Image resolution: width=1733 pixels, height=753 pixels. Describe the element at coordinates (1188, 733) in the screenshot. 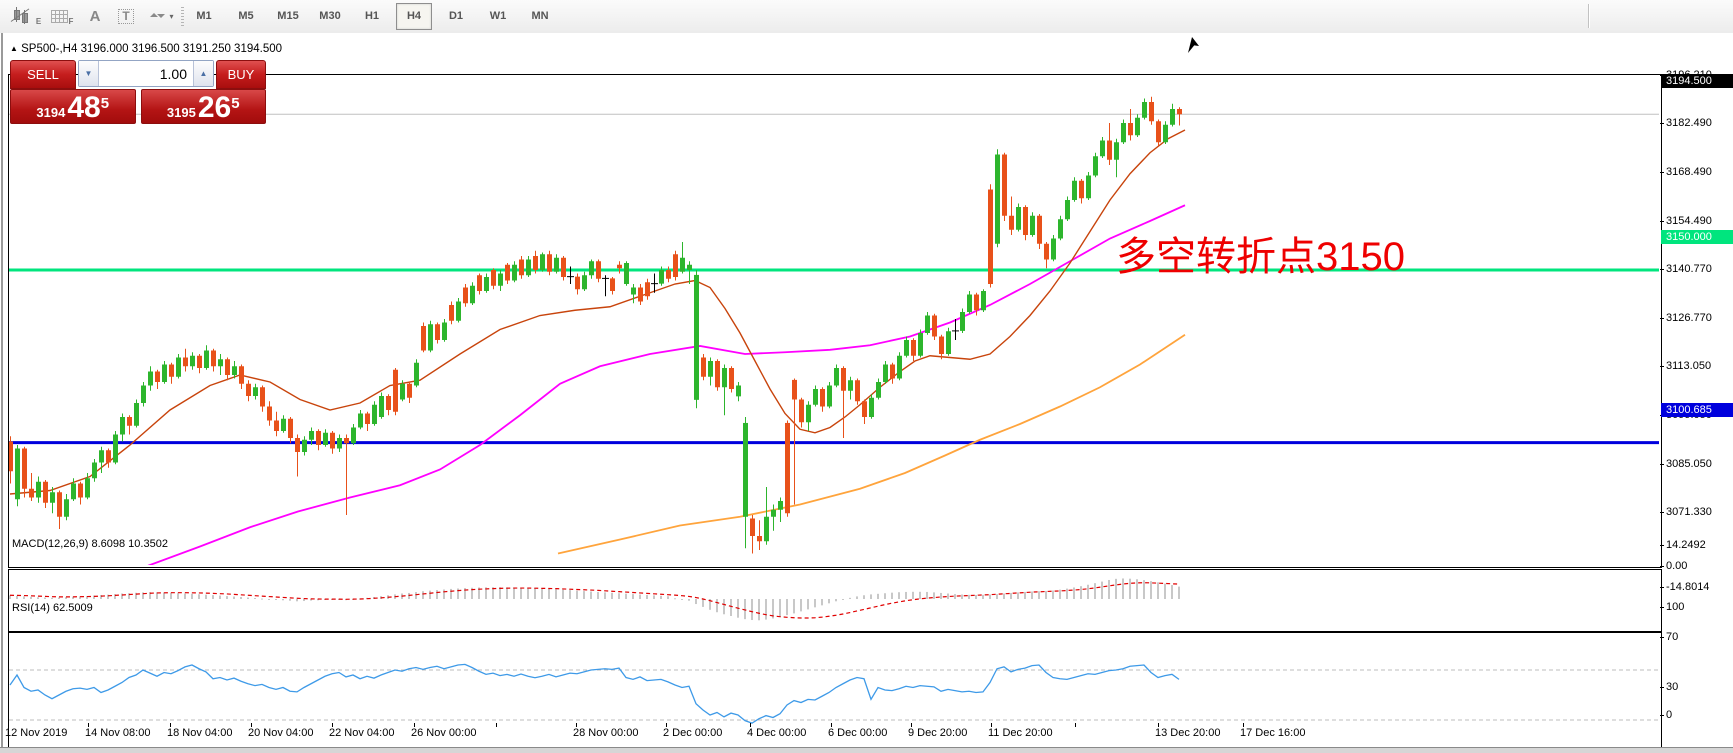

I see `time-axis-label: 13 Dec 20:00` at that location.